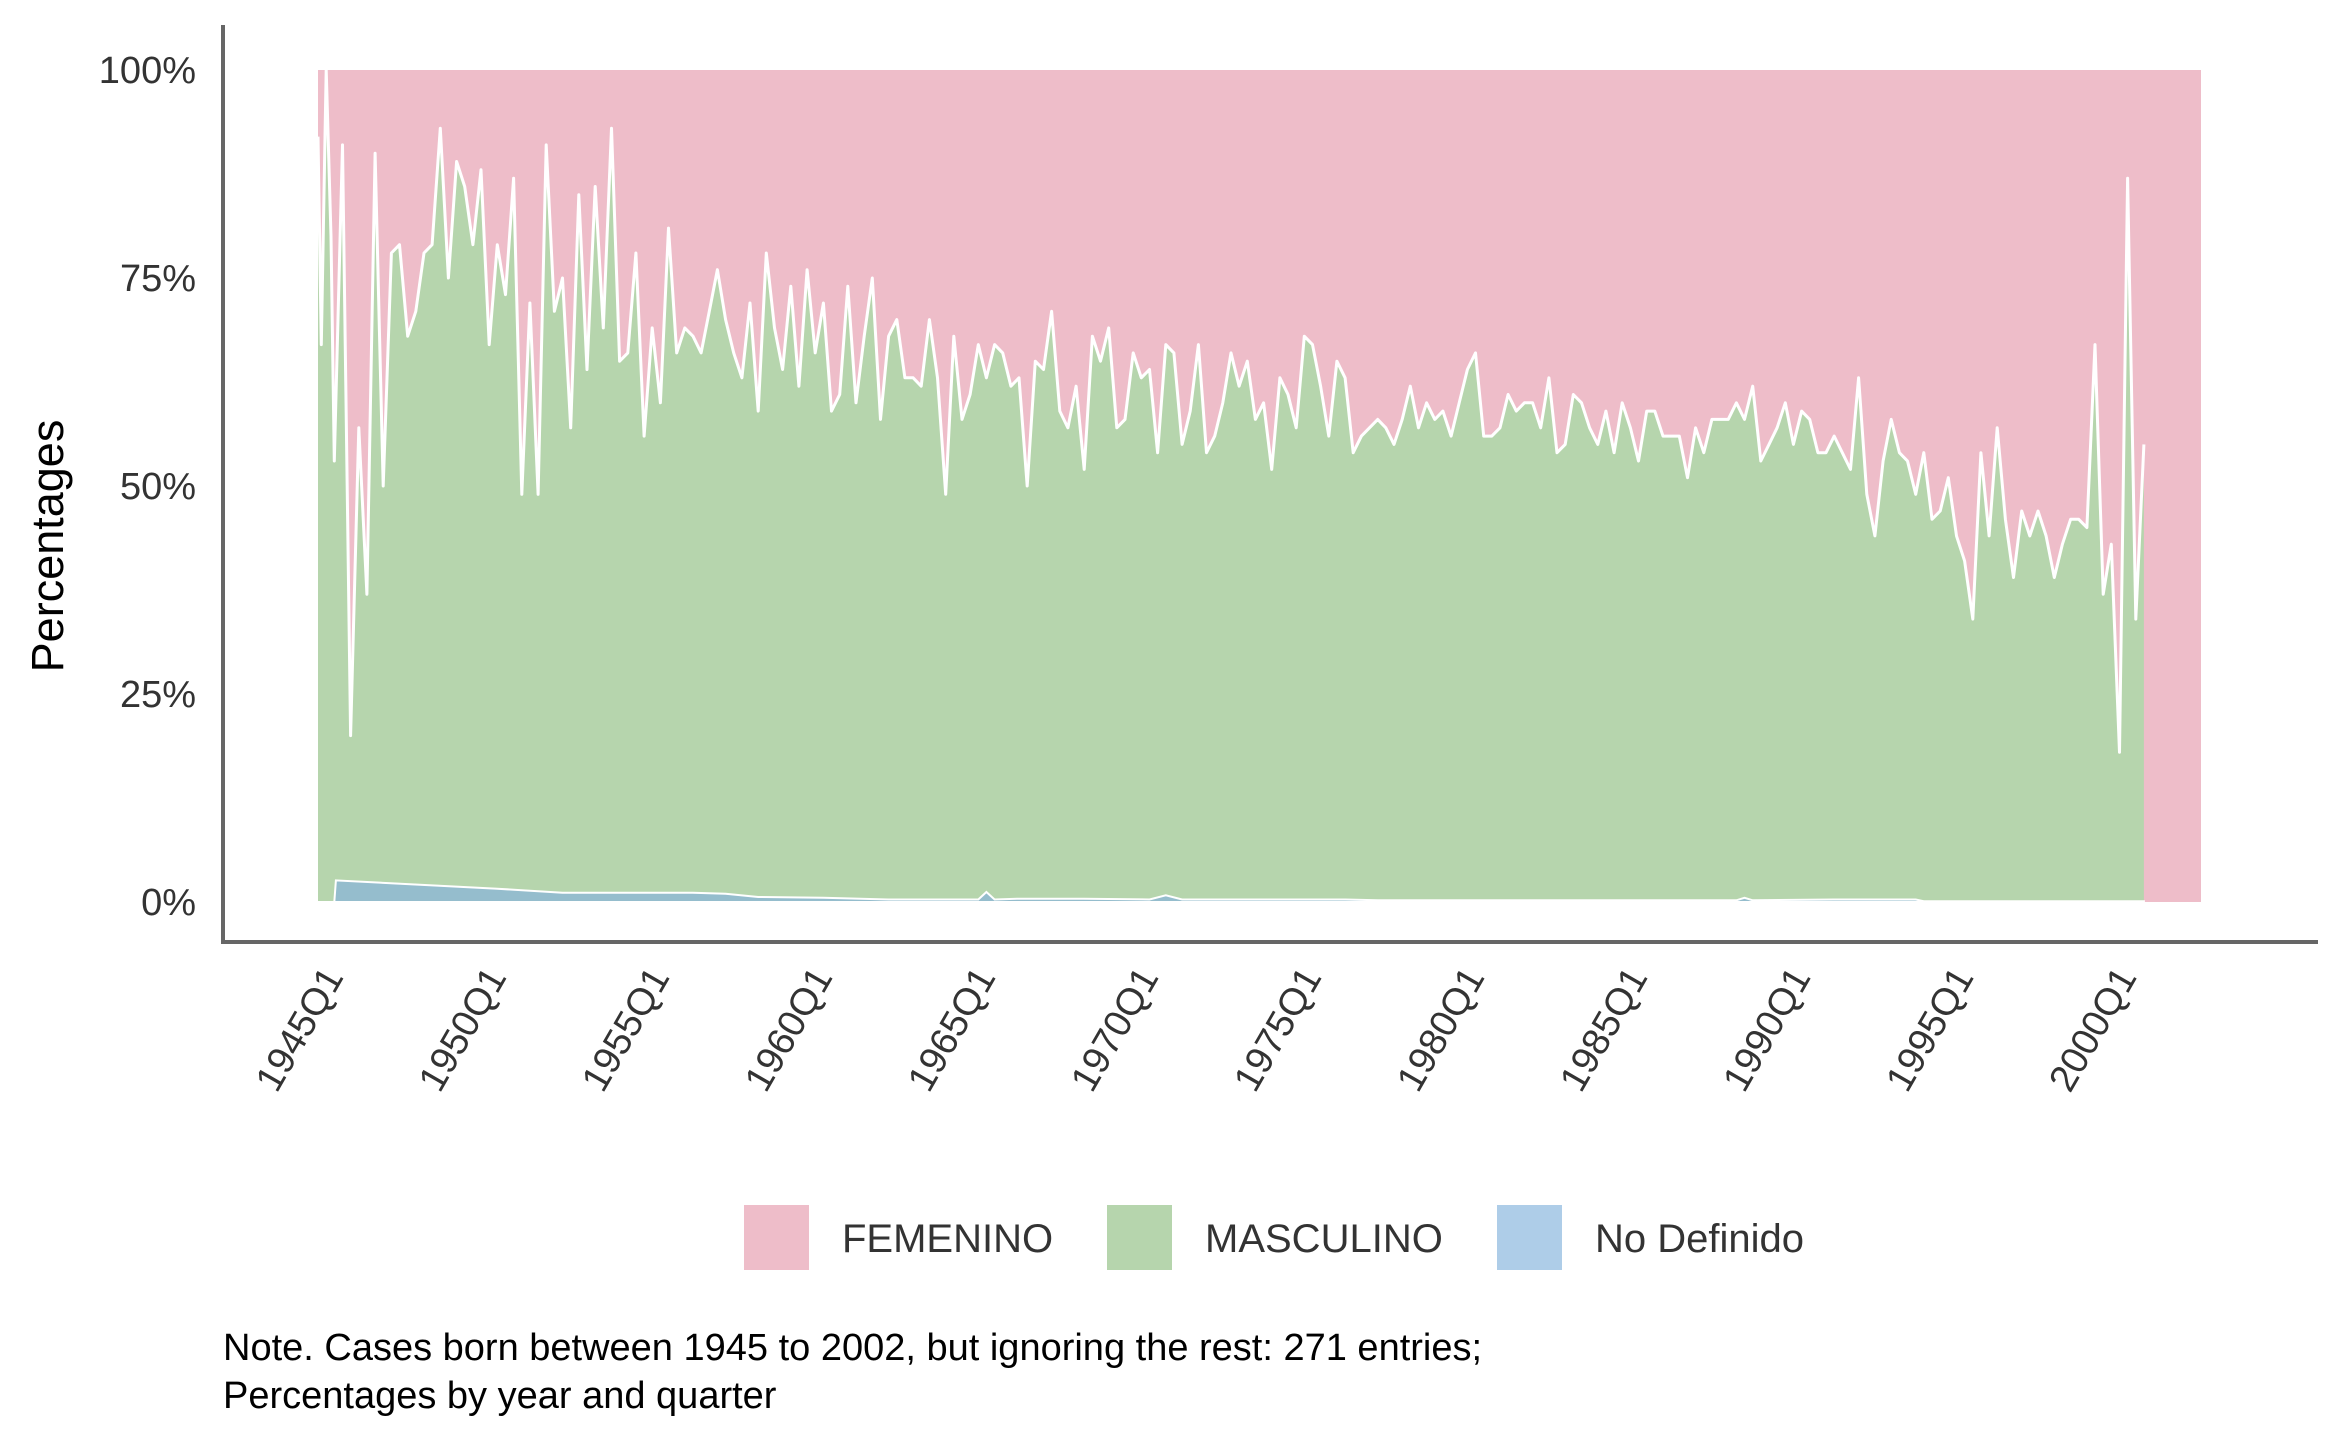 The image size is (2333, 1440). Describe the element at coordinates (626, 1030) in the screenshot. I see `x-tick-label: 1955Q1` at that location.